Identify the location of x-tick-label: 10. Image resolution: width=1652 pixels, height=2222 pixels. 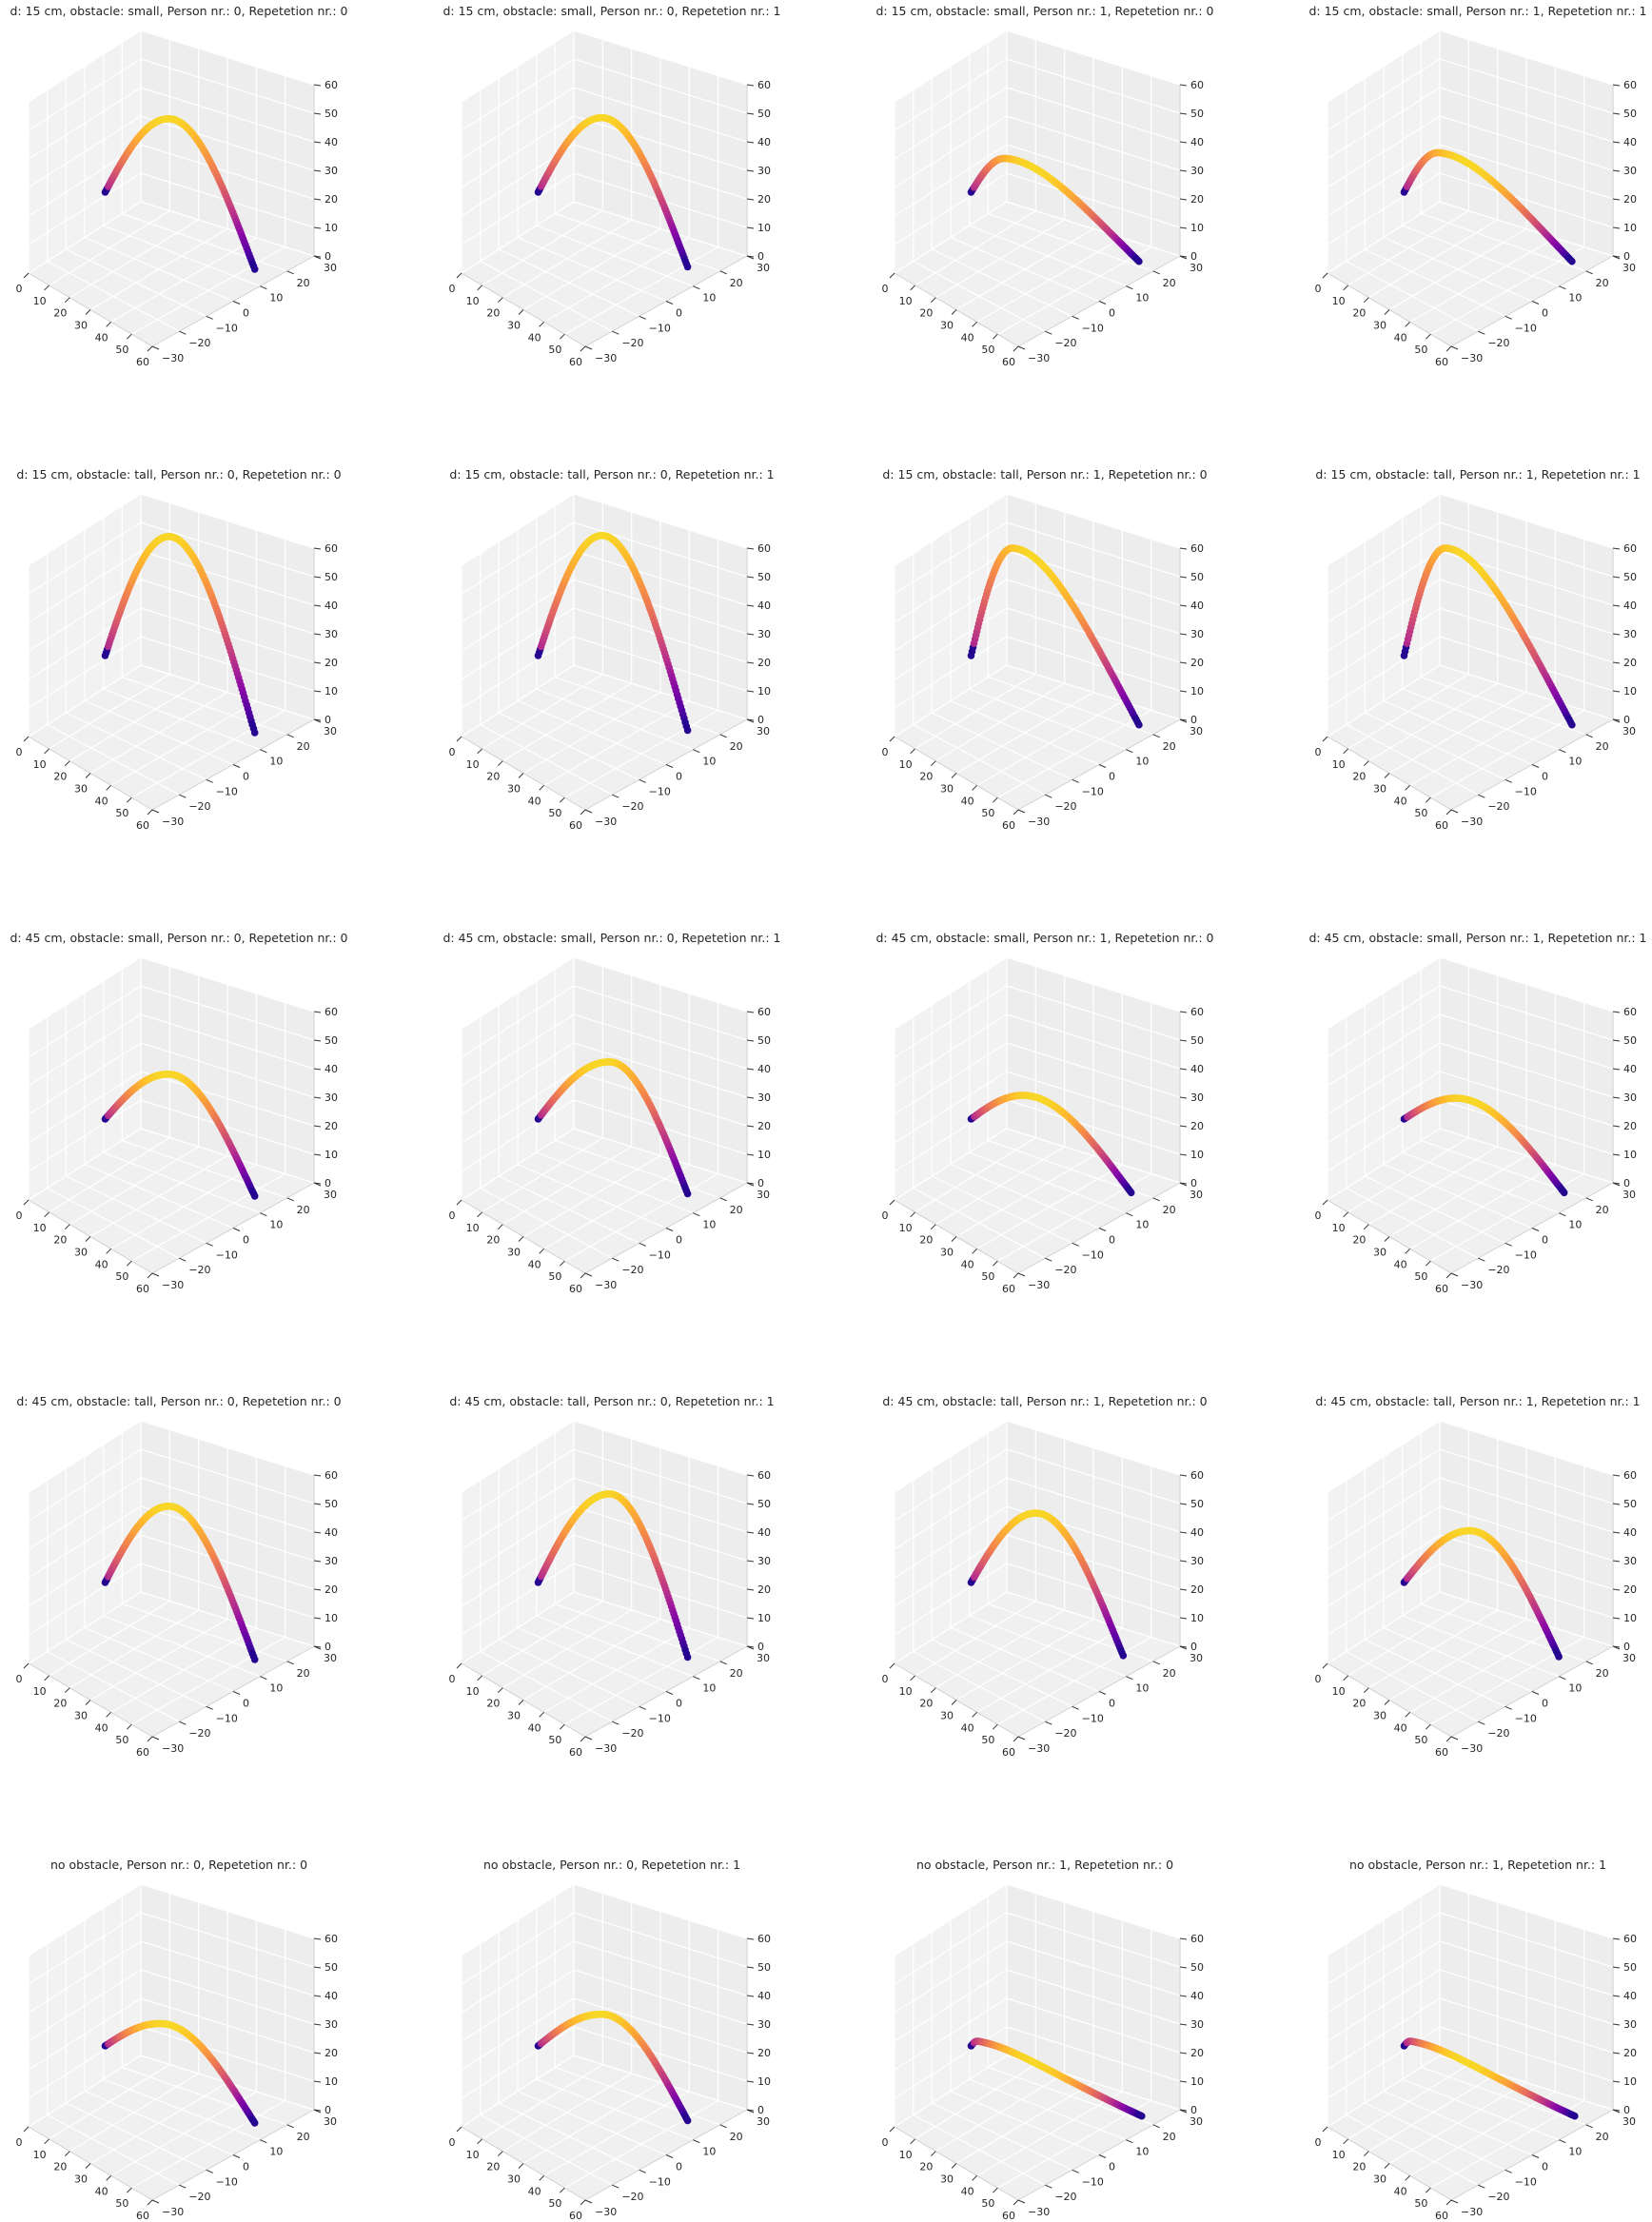
(906, 2155).